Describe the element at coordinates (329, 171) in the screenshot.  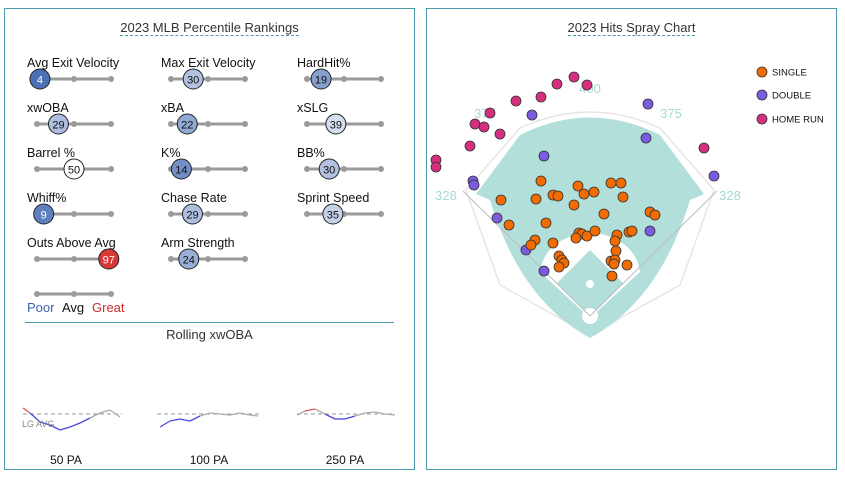
I see `percentile-value: 30` at that location.